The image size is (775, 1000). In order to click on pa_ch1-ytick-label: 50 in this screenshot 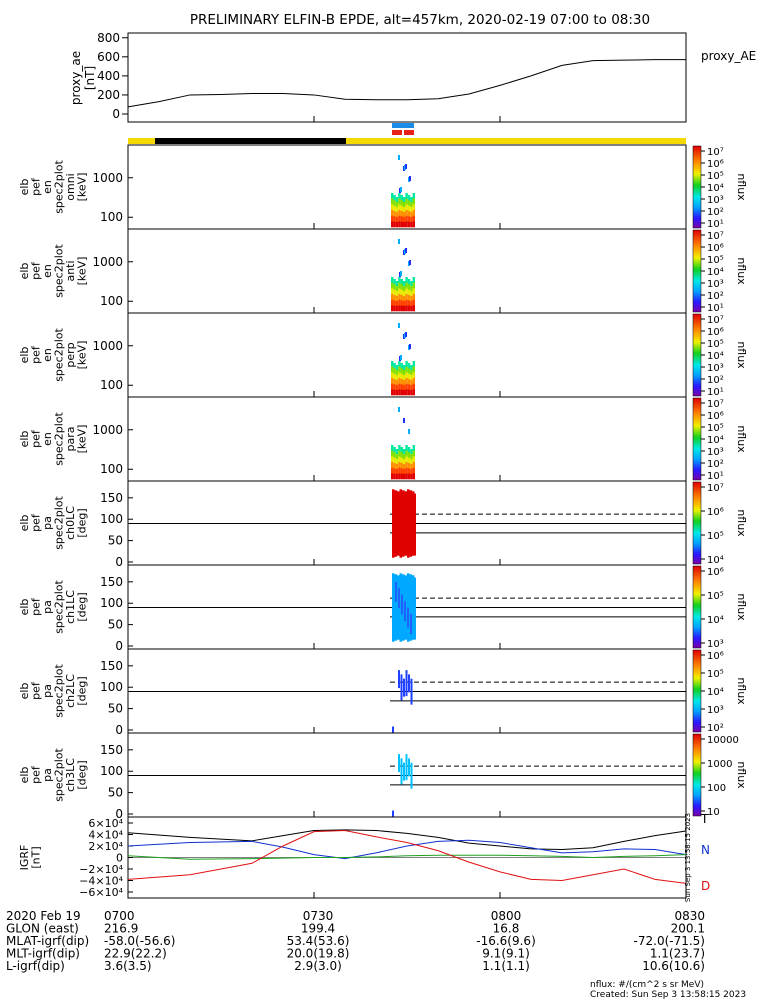, I will do `click(115, 625)`.